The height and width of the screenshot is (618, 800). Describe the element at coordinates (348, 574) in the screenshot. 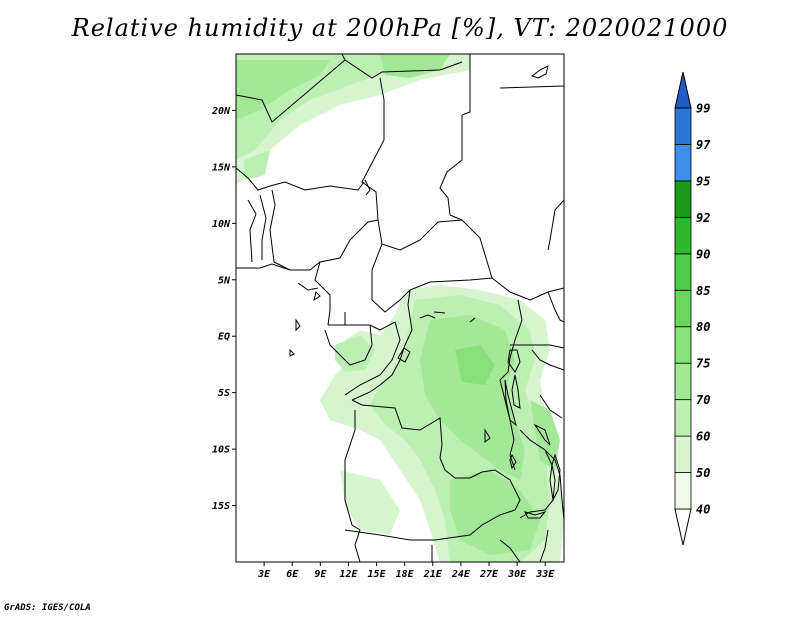

I see `lon-tick-label: 12E` at that location.